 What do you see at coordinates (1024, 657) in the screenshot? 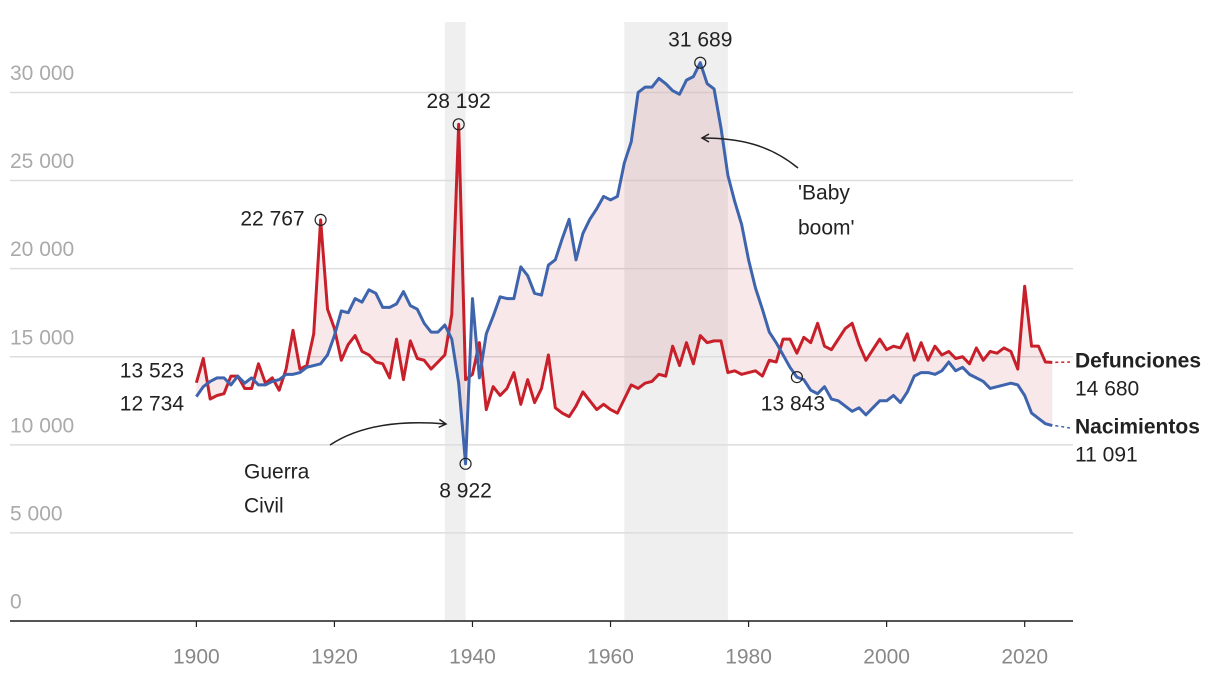
I see `x-tick-label: 2020` at bounding box center [1024, 657].